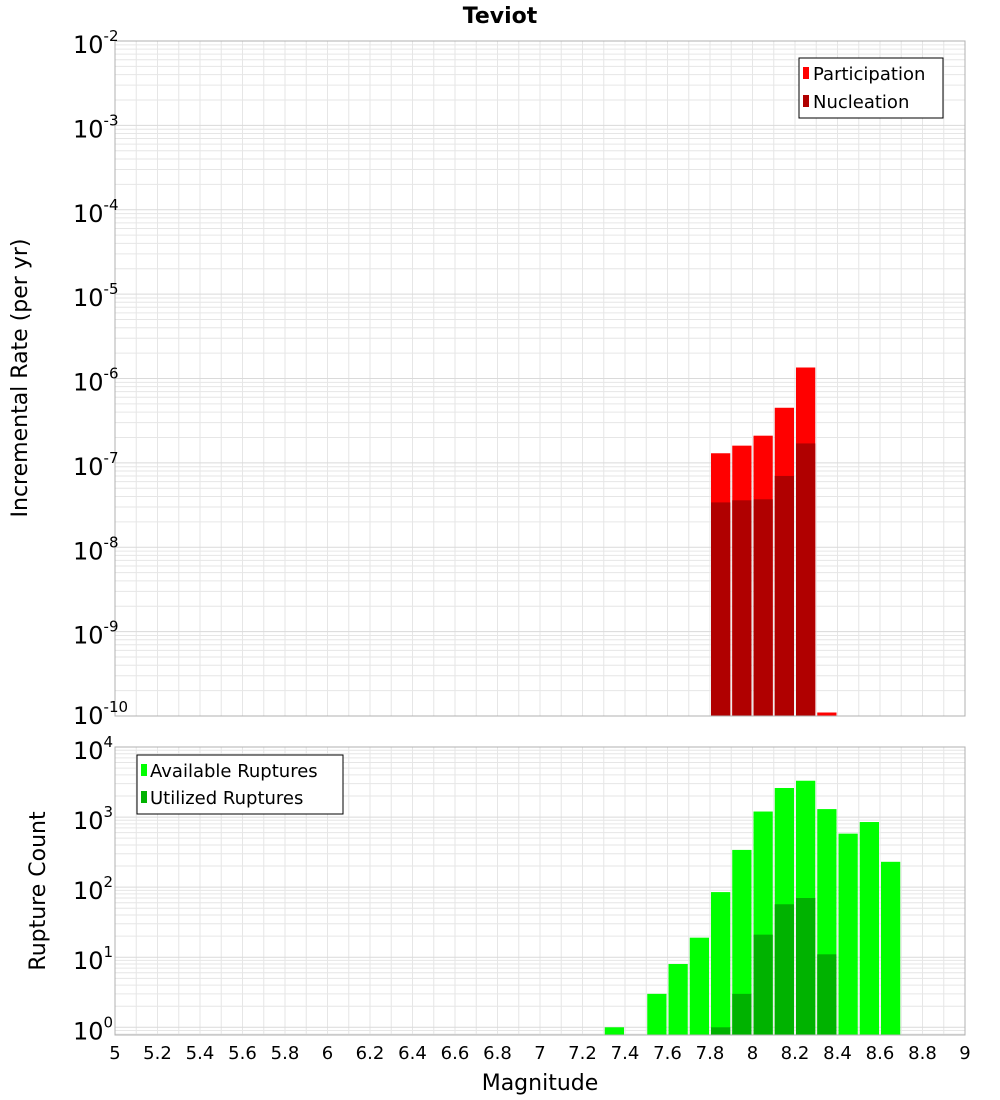  I want to click on rate-y-tick-label: 10⁻², so click(96, 43).